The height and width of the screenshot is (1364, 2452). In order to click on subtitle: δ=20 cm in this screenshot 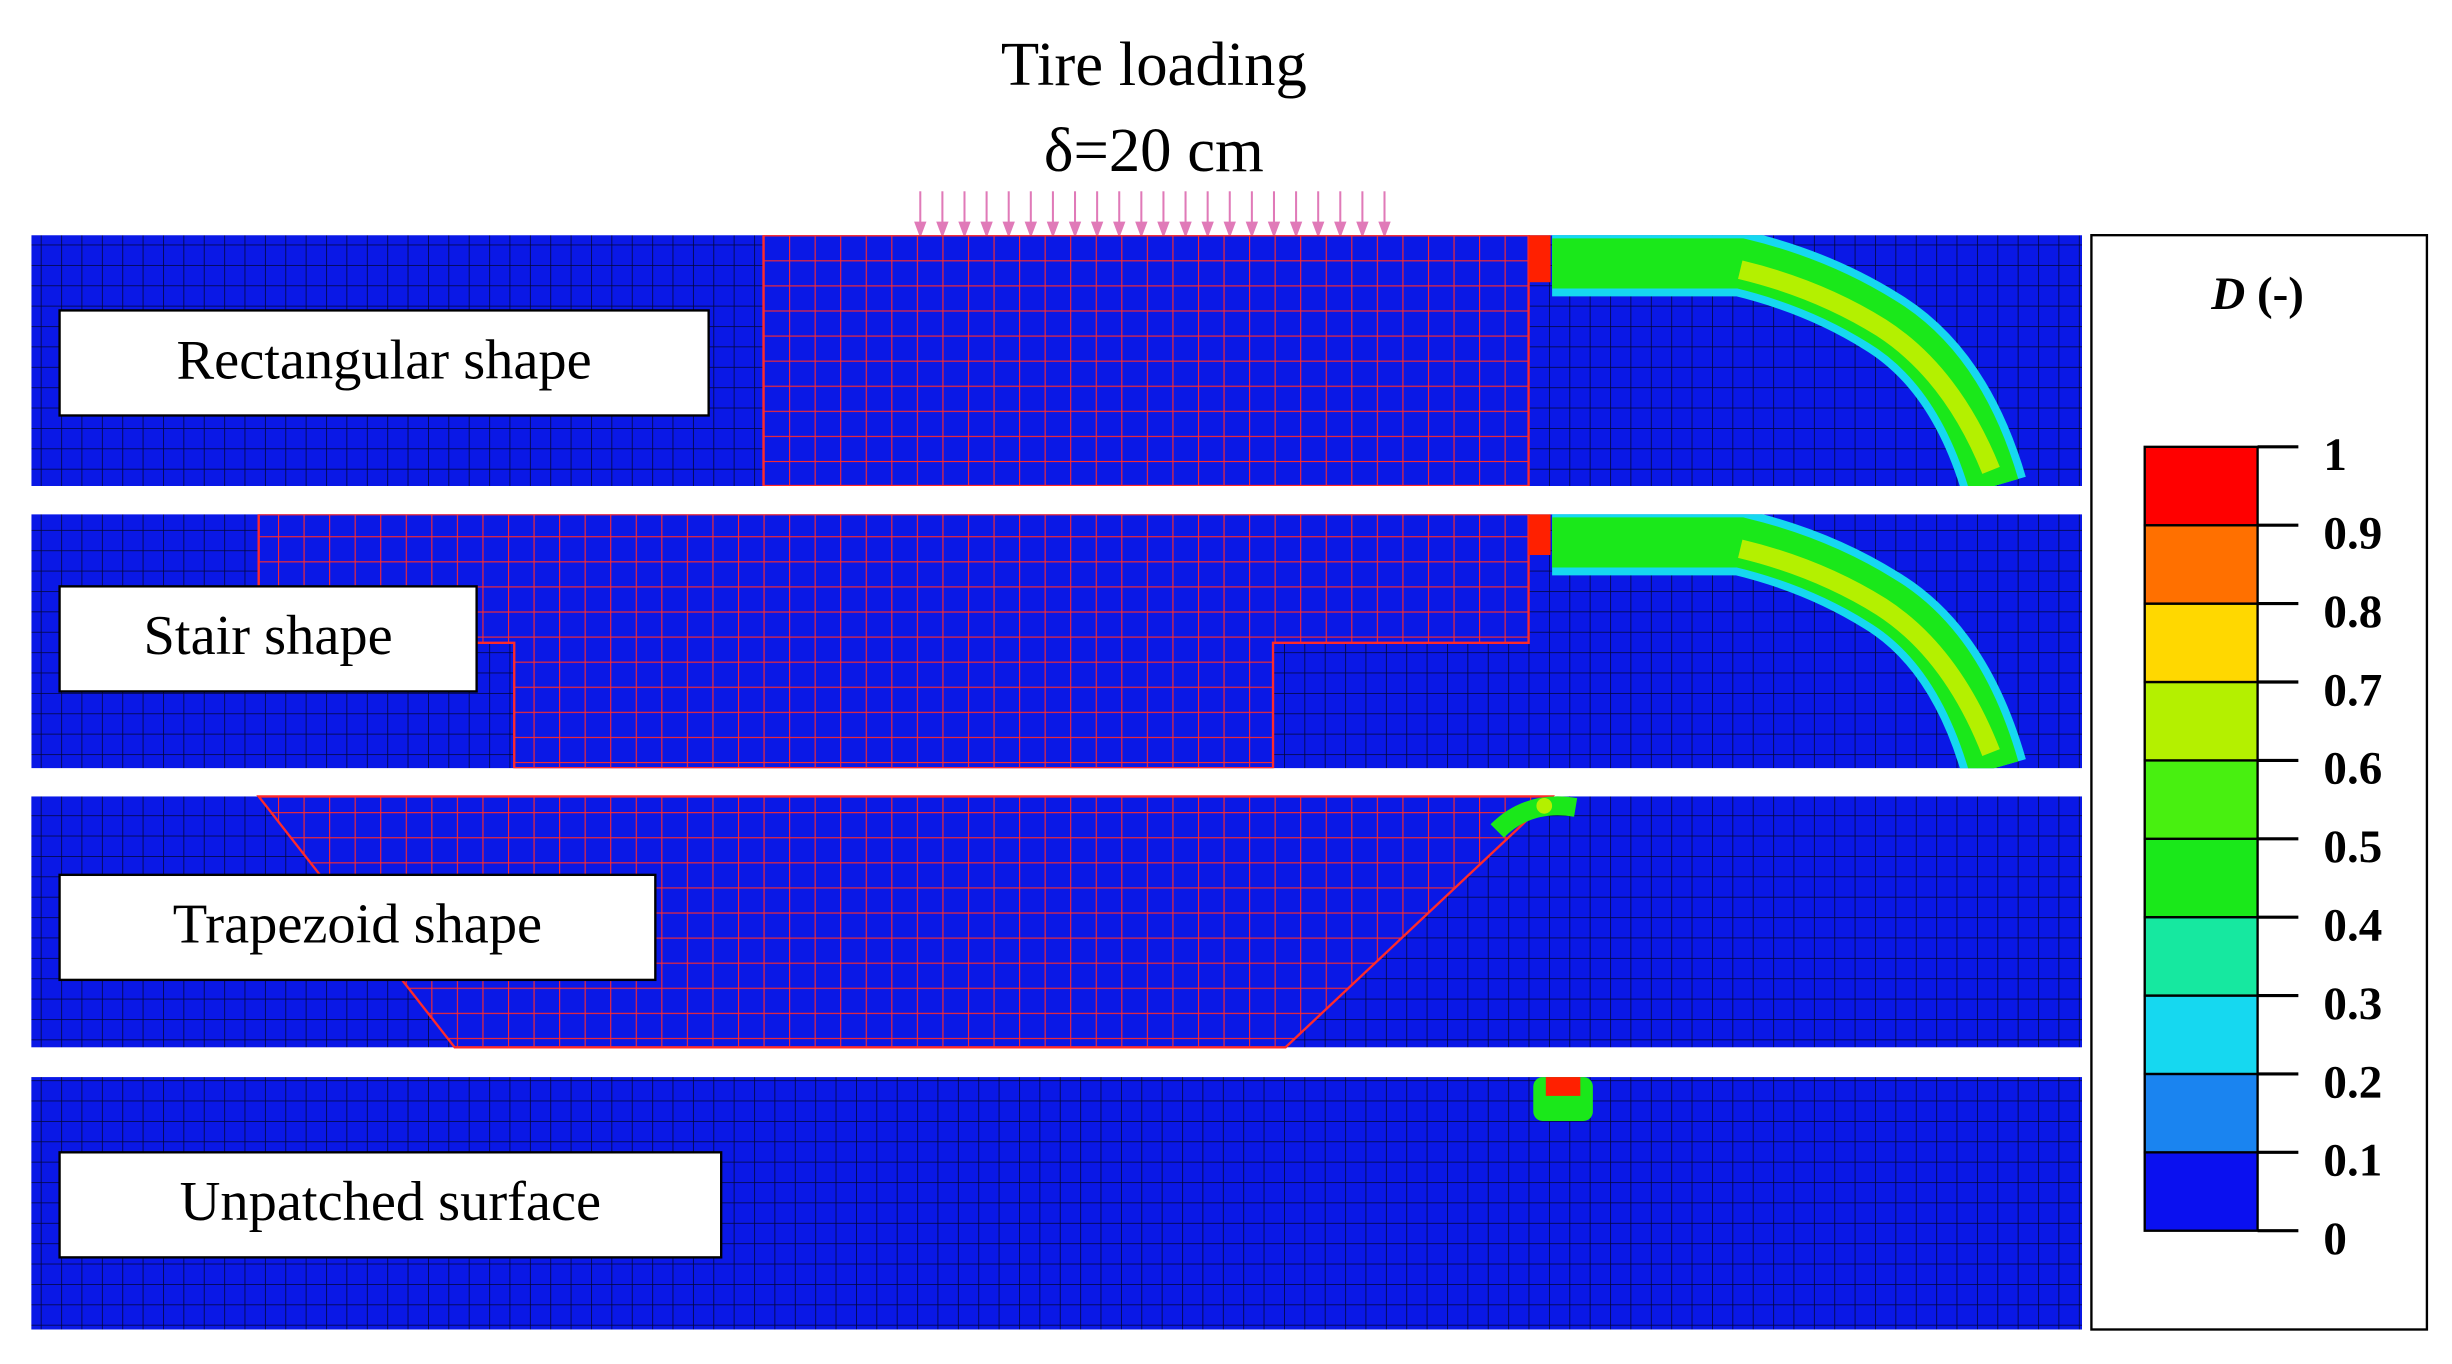, I will do `click(1154, 150)`.